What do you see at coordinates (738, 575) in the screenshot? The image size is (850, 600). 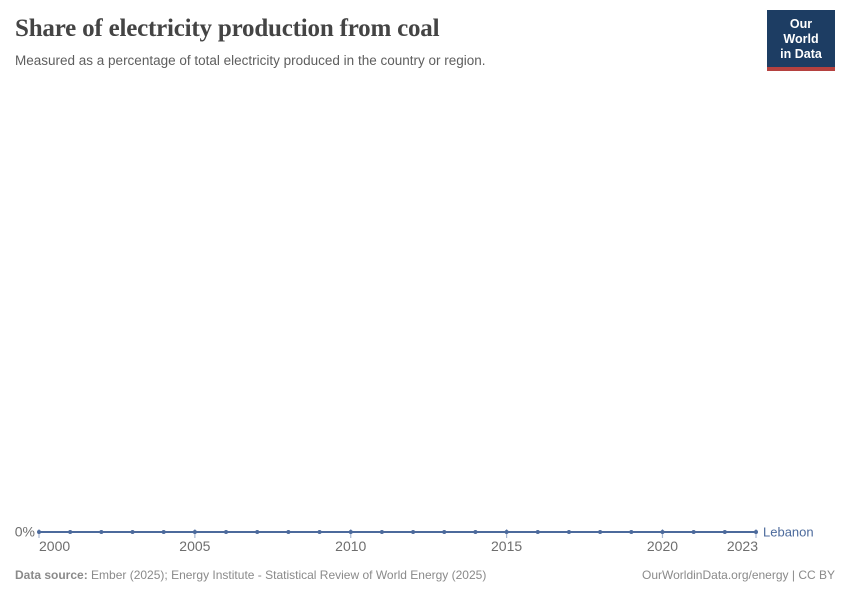 I see `credit-link: OurWorldinData.org/energy | CC BY` at bounding box center [738, 575].